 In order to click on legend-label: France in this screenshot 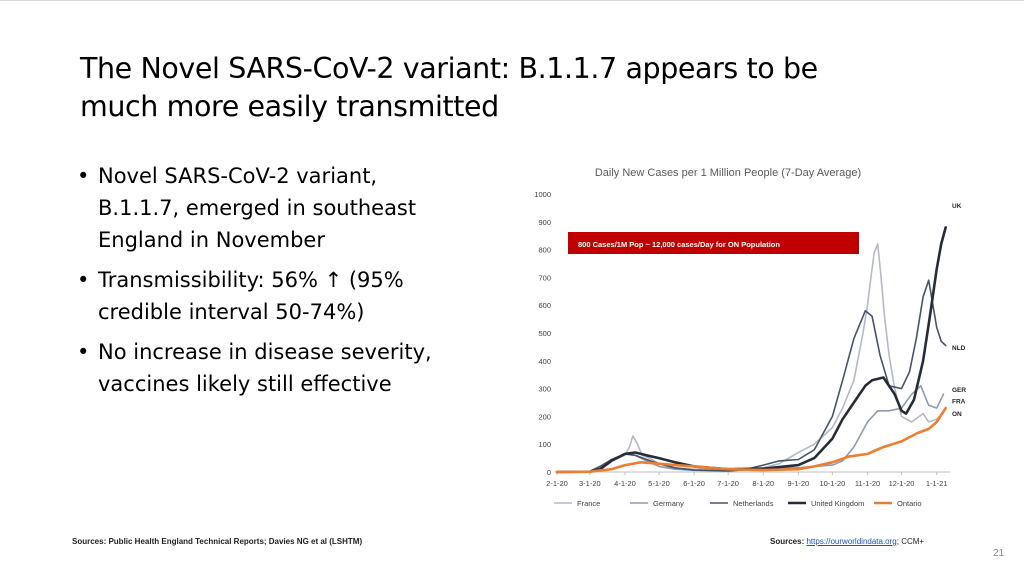, I will do `click(588, 503)`.